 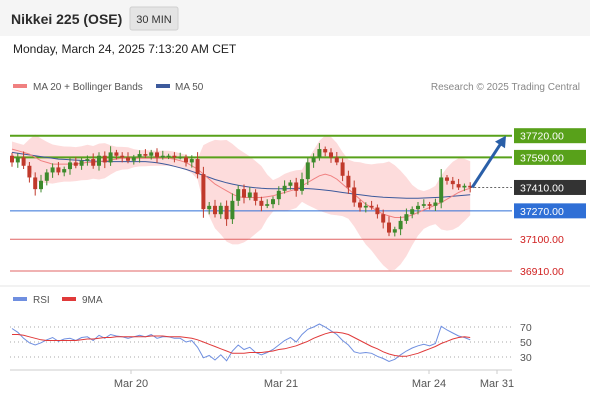 What do you see at coordinates (41, 300) in the screenshot?
I see `rsi-legend-label: RSI` at bounding box center [41, 300].